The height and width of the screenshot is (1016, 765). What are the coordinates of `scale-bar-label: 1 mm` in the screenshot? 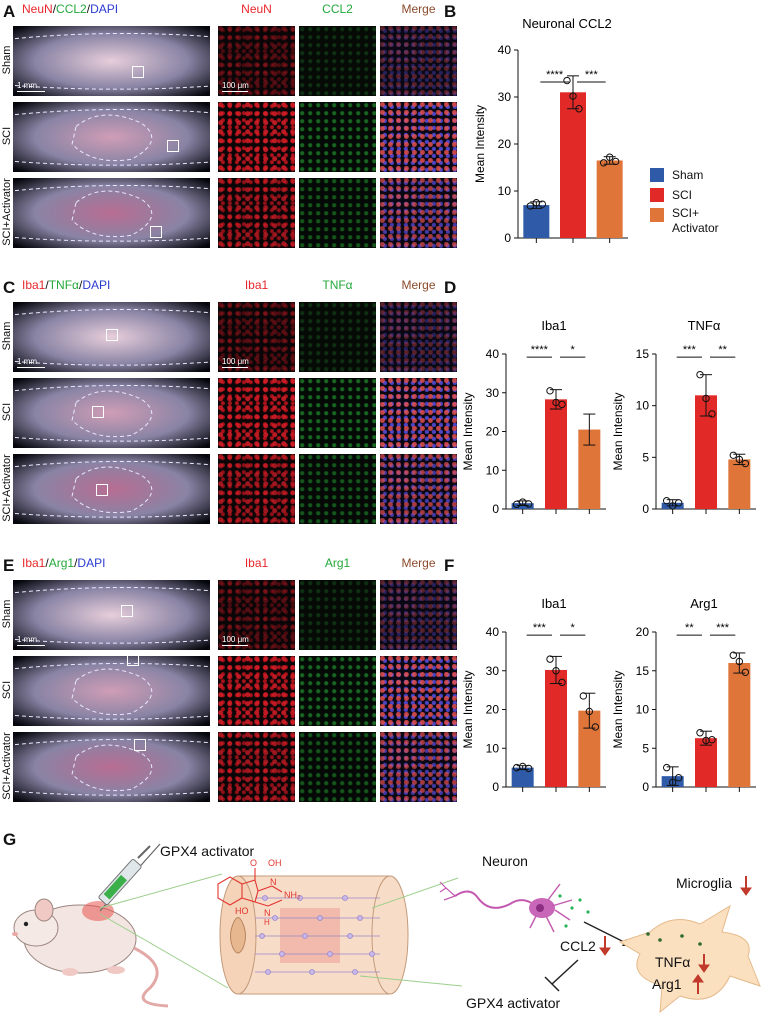 It's located at (27, 85).